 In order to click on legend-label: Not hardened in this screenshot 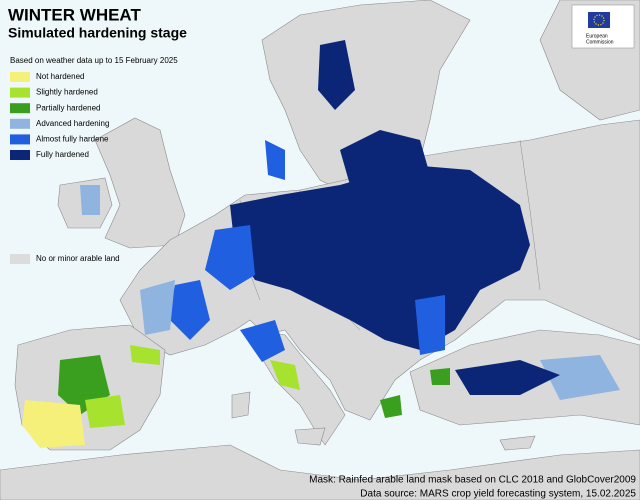, I will do `click(60, 76)`.